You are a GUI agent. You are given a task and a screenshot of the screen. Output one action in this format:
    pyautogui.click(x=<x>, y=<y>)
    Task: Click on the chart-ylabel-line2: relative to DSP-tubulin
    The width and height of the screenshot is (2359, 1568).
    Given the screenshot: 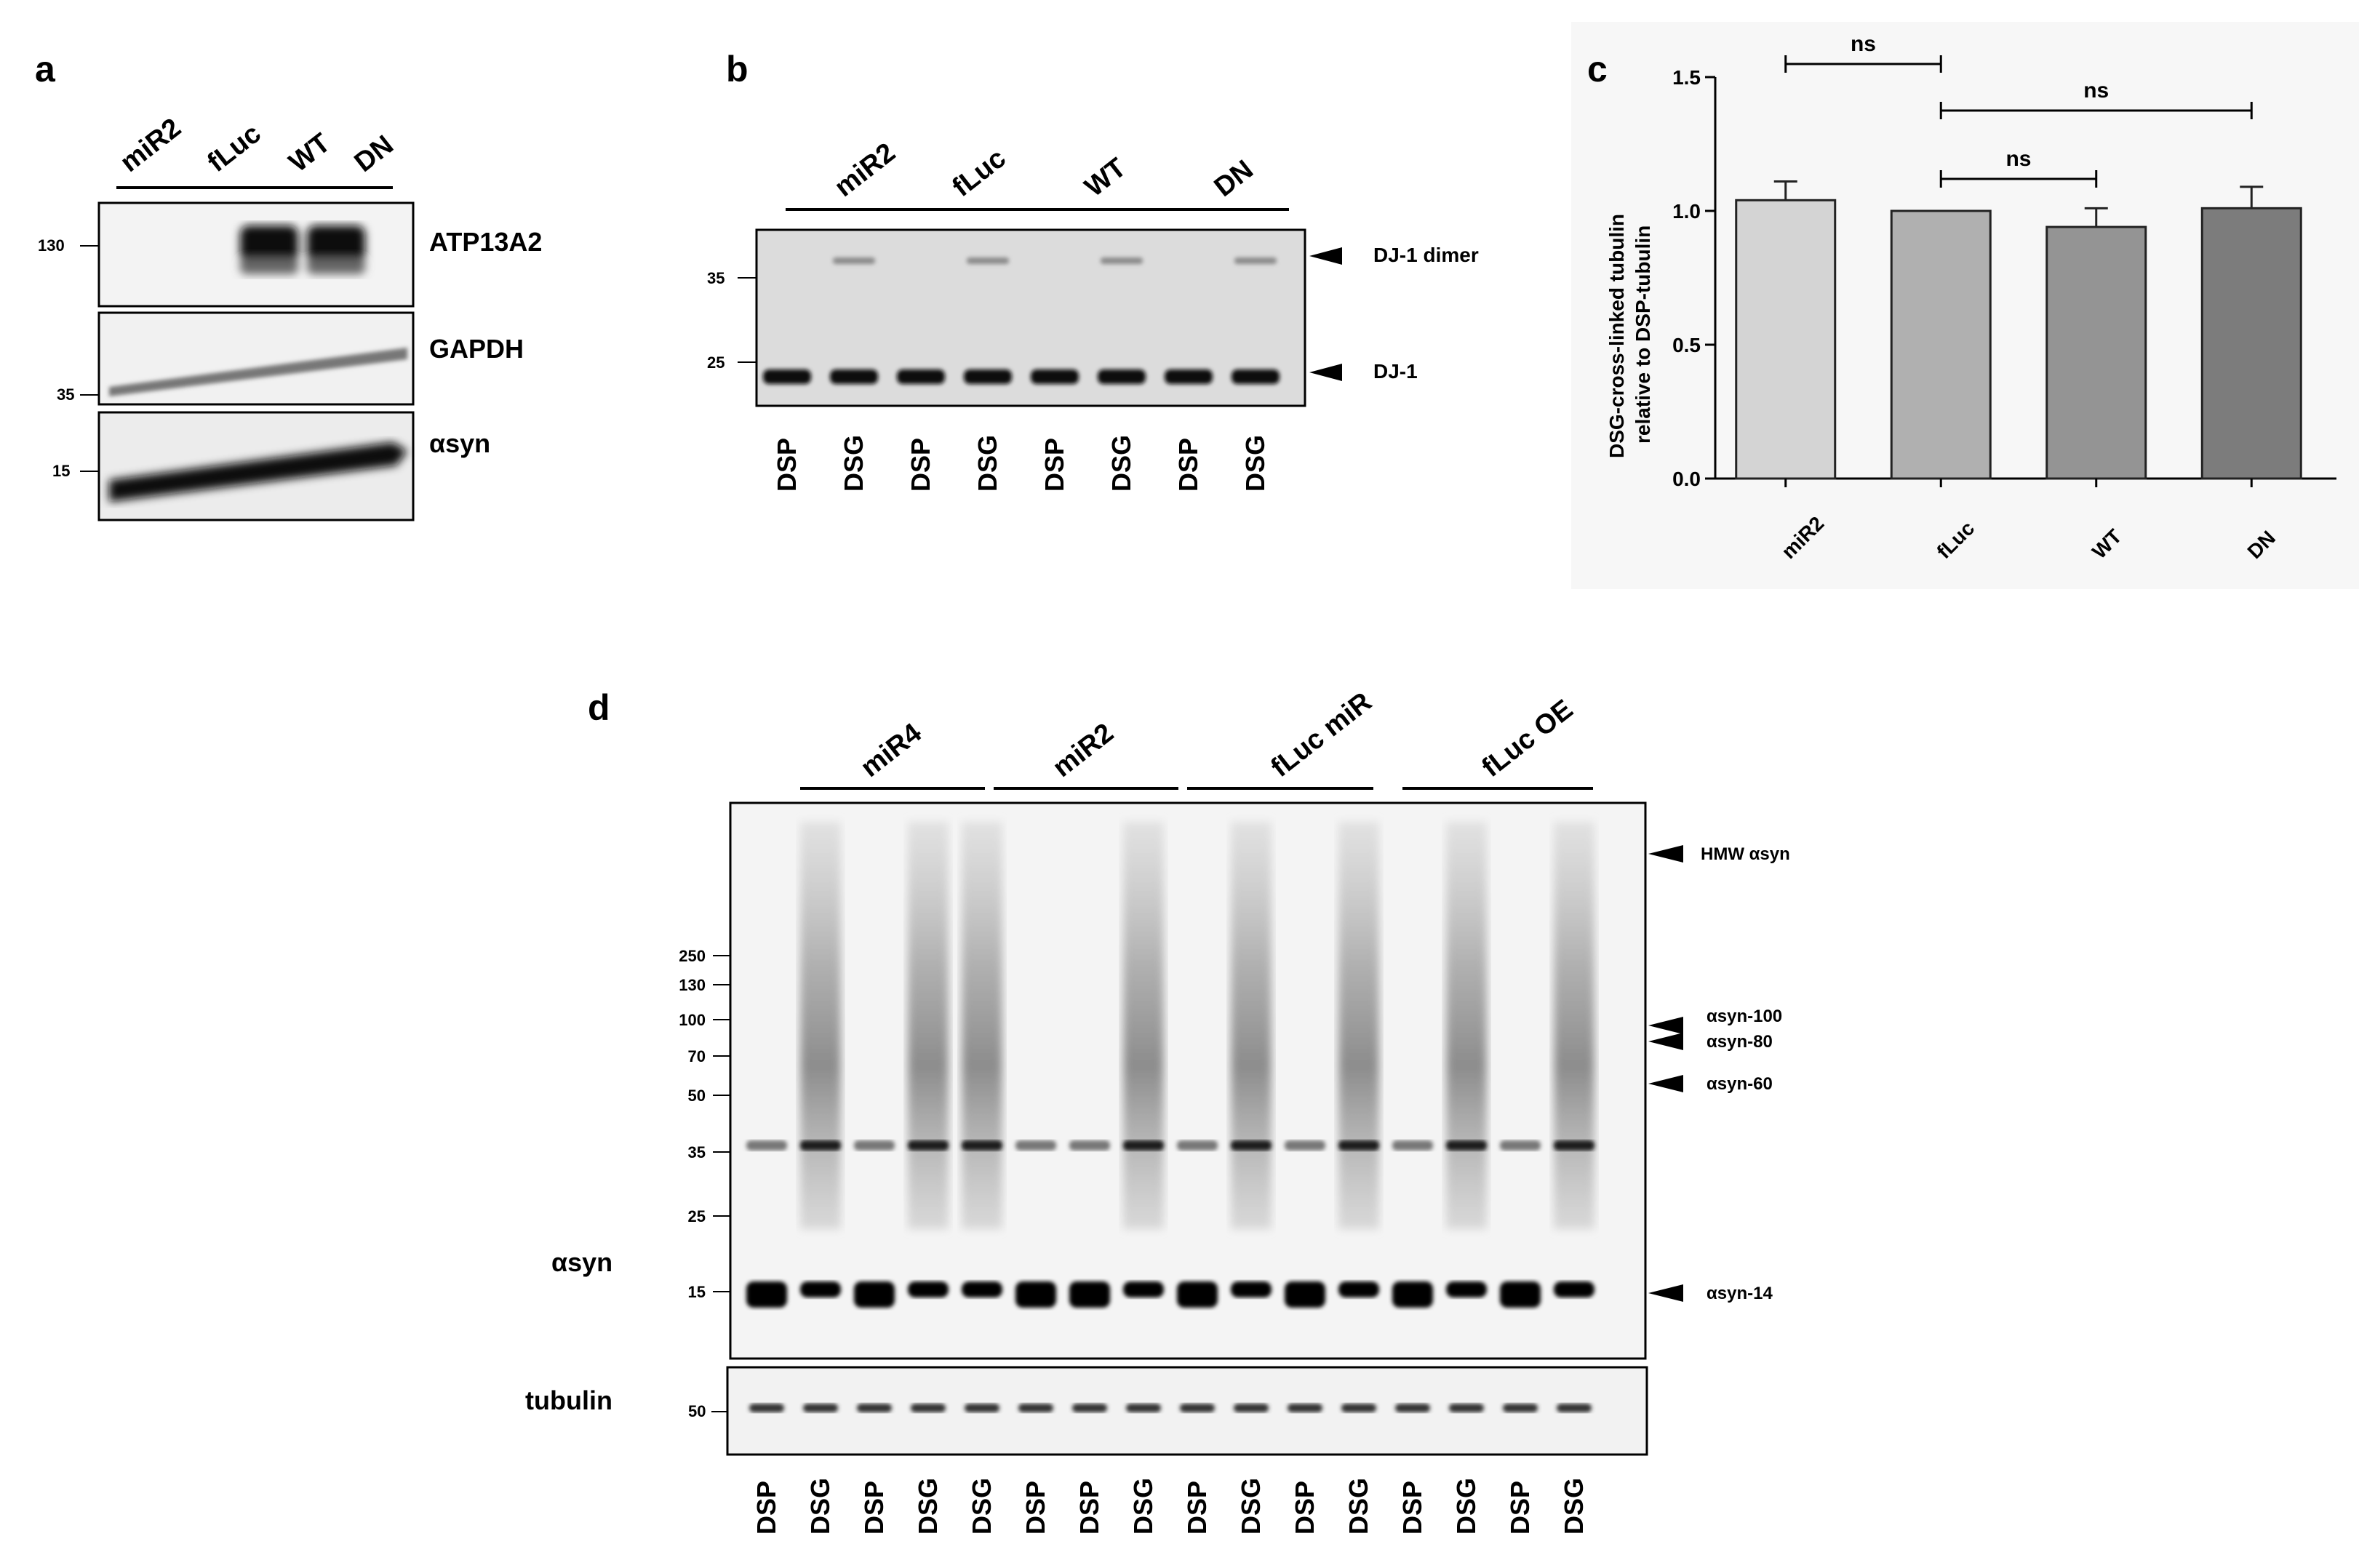 What is the action you would take?
    pyautogui.click(x=1643, y=334)
    